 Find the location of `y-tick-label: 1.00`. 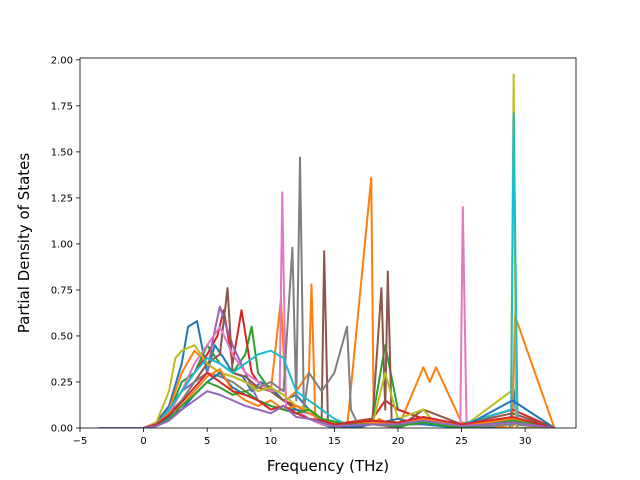

y-tick-label: 1.00 is located at coordinates (62, 244).